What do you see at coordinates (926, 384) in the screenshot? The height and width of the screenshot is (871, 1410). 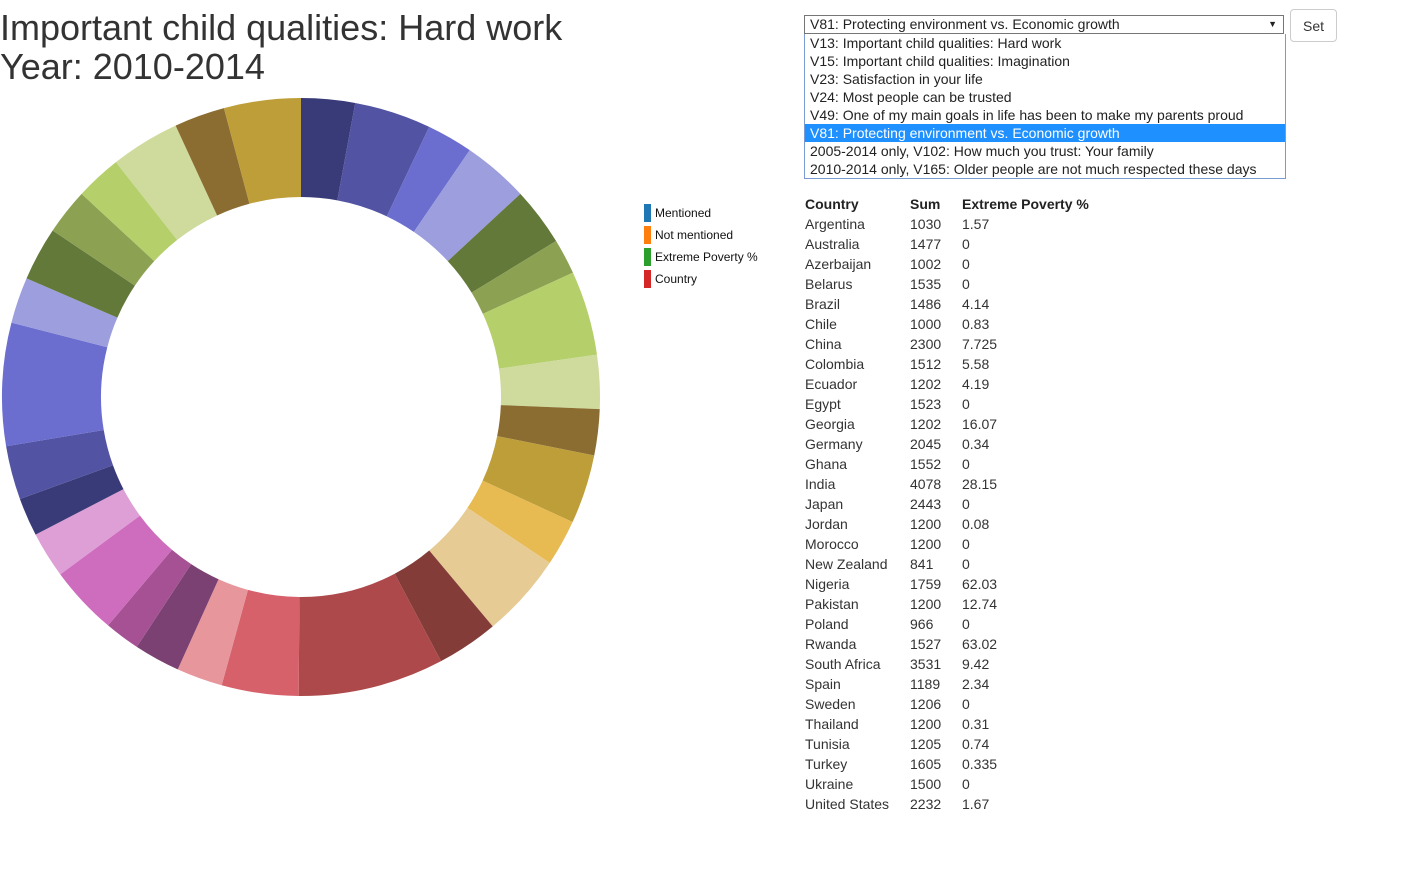 I see `cell-sum: 1202` at bounding box center [926, 384].